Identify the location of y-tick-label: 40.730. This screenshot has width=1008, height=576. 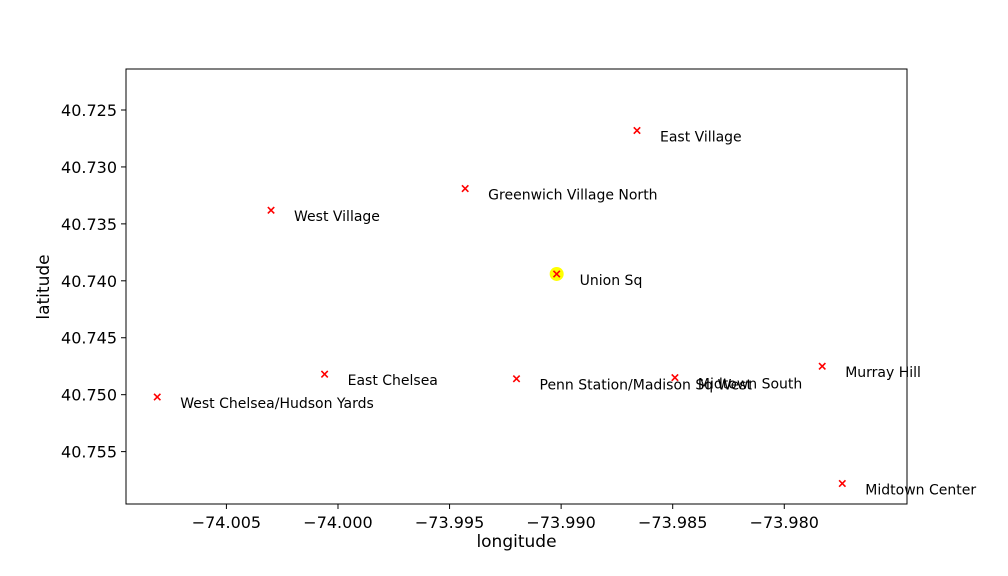
(89, 167).